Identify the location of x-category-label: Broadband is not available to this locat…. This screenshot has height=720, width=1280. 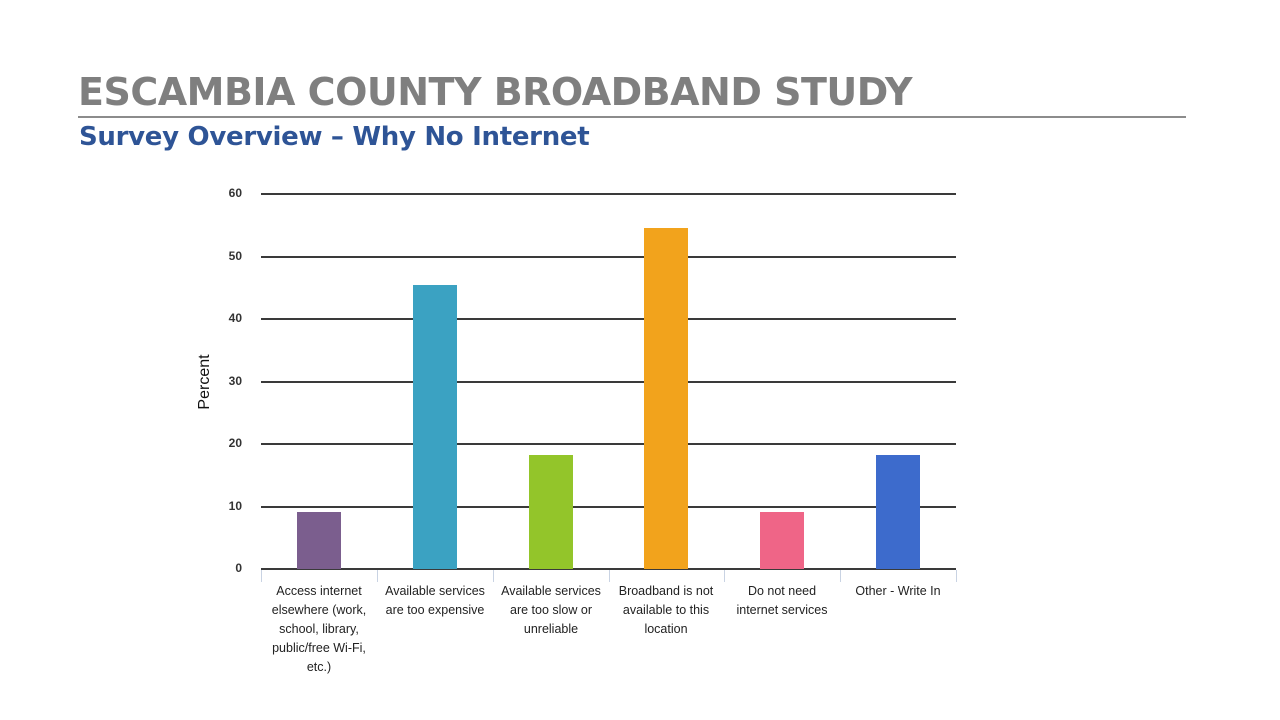
(666, 610).